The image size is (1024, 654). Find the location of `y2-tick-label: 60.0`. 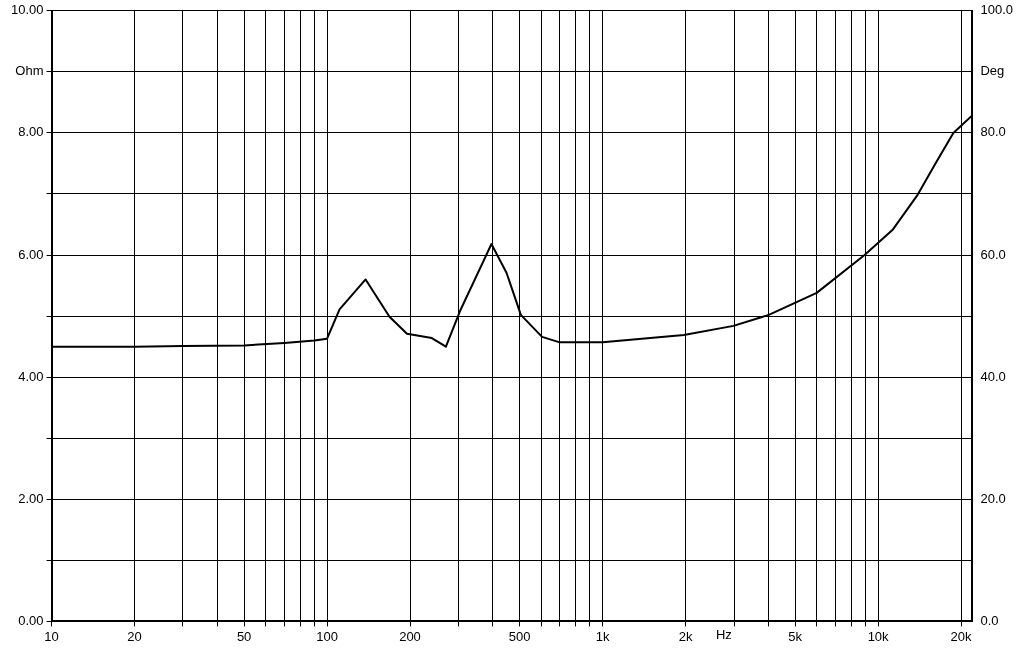

y2-tick-label: 60.0 is located at coordinates (993, 254).